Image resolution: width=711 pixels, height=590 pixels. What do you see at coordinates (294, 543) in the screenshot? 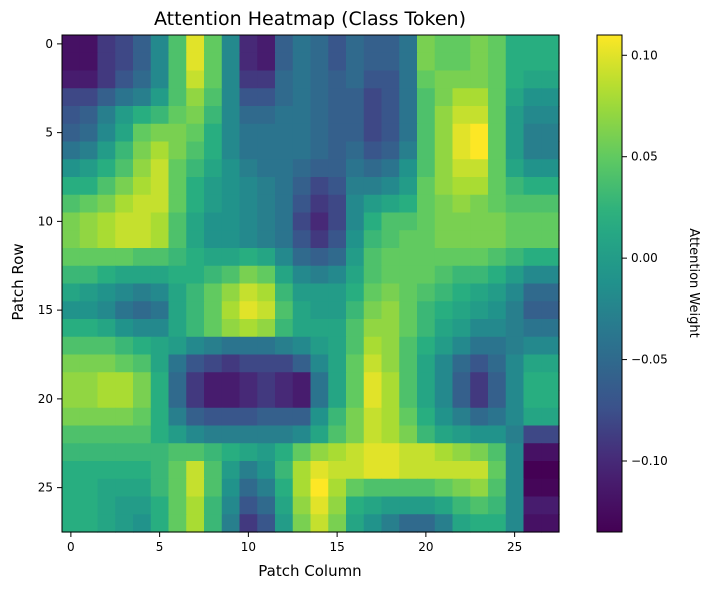
I see `x-axis-ticks: 0 5 10 15 20 25` at bounding box center [294, 543].